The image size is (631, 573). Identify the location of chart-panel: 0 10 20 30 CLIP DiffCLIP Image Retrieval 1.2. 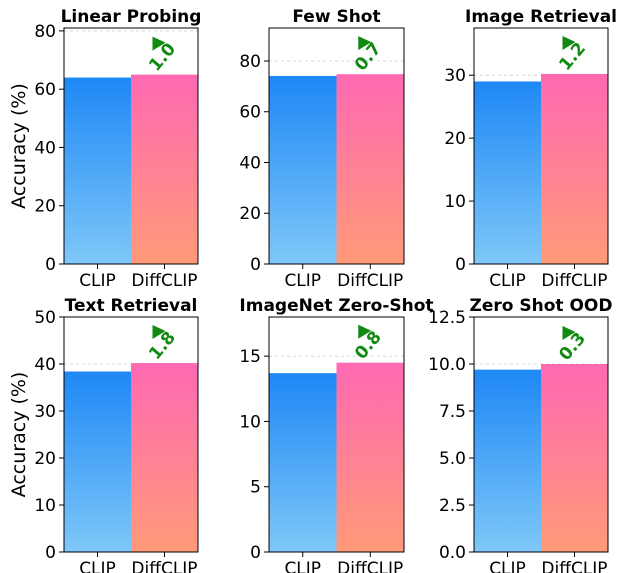
(530, 149).